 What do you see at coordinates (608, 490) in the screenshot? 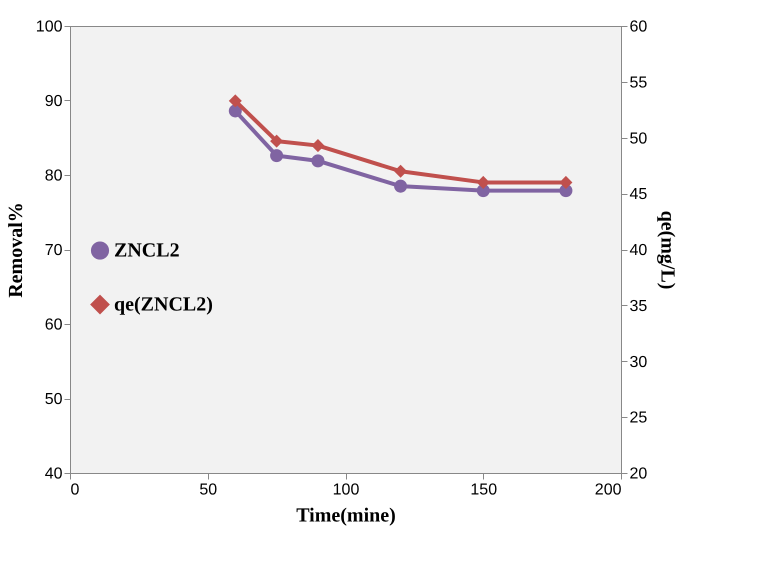
I see `x-tick-label: 200` at bounding box center [608, 490].